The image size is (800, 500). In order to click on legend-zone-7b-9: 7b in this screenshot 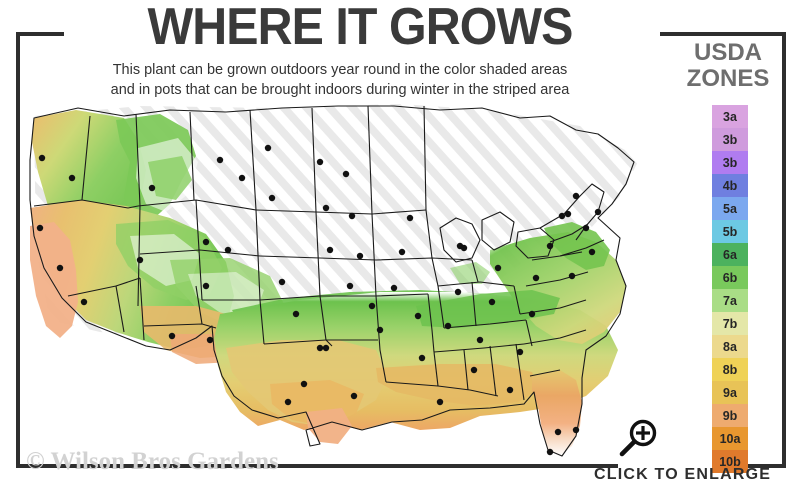, I will do `click(730, 323)`.